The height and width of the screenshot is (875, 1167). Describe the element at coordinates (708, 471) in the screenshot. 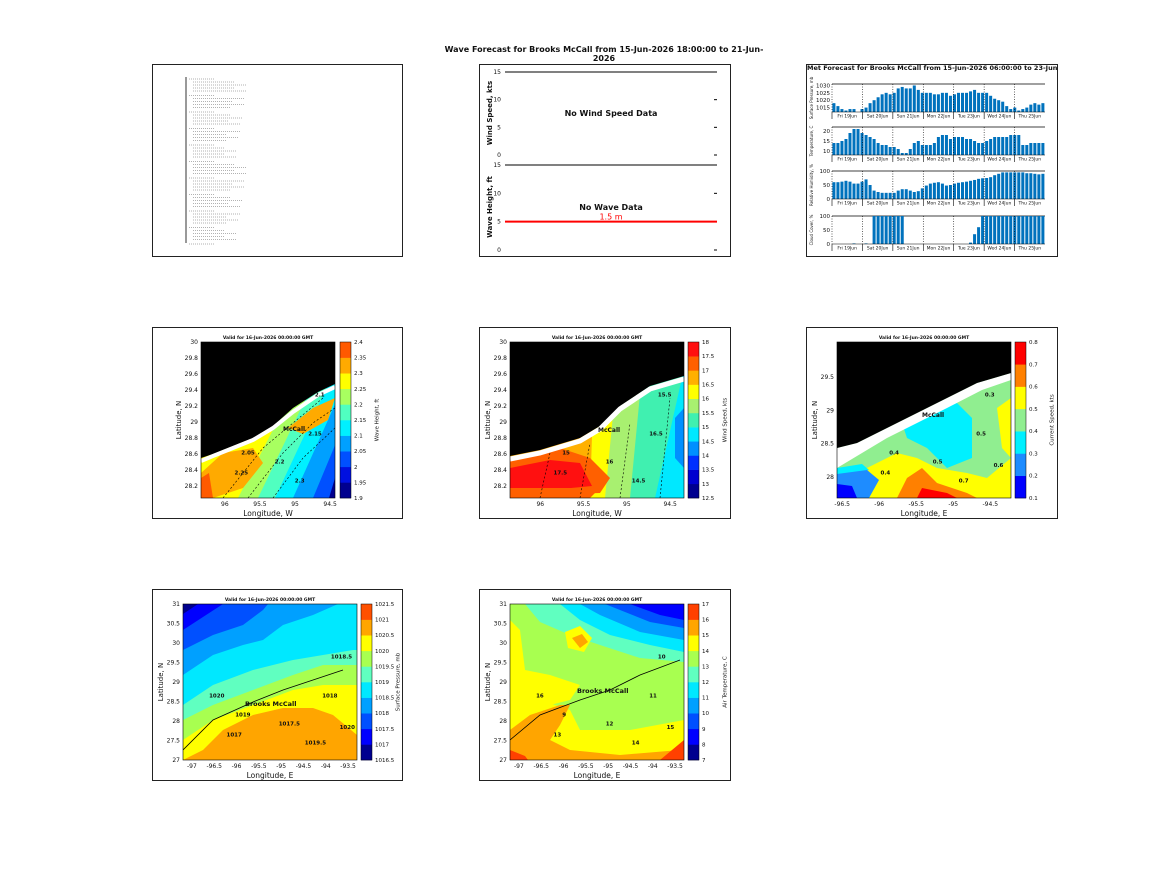

I see `colorbar-tick-label: 13.5` at that location.